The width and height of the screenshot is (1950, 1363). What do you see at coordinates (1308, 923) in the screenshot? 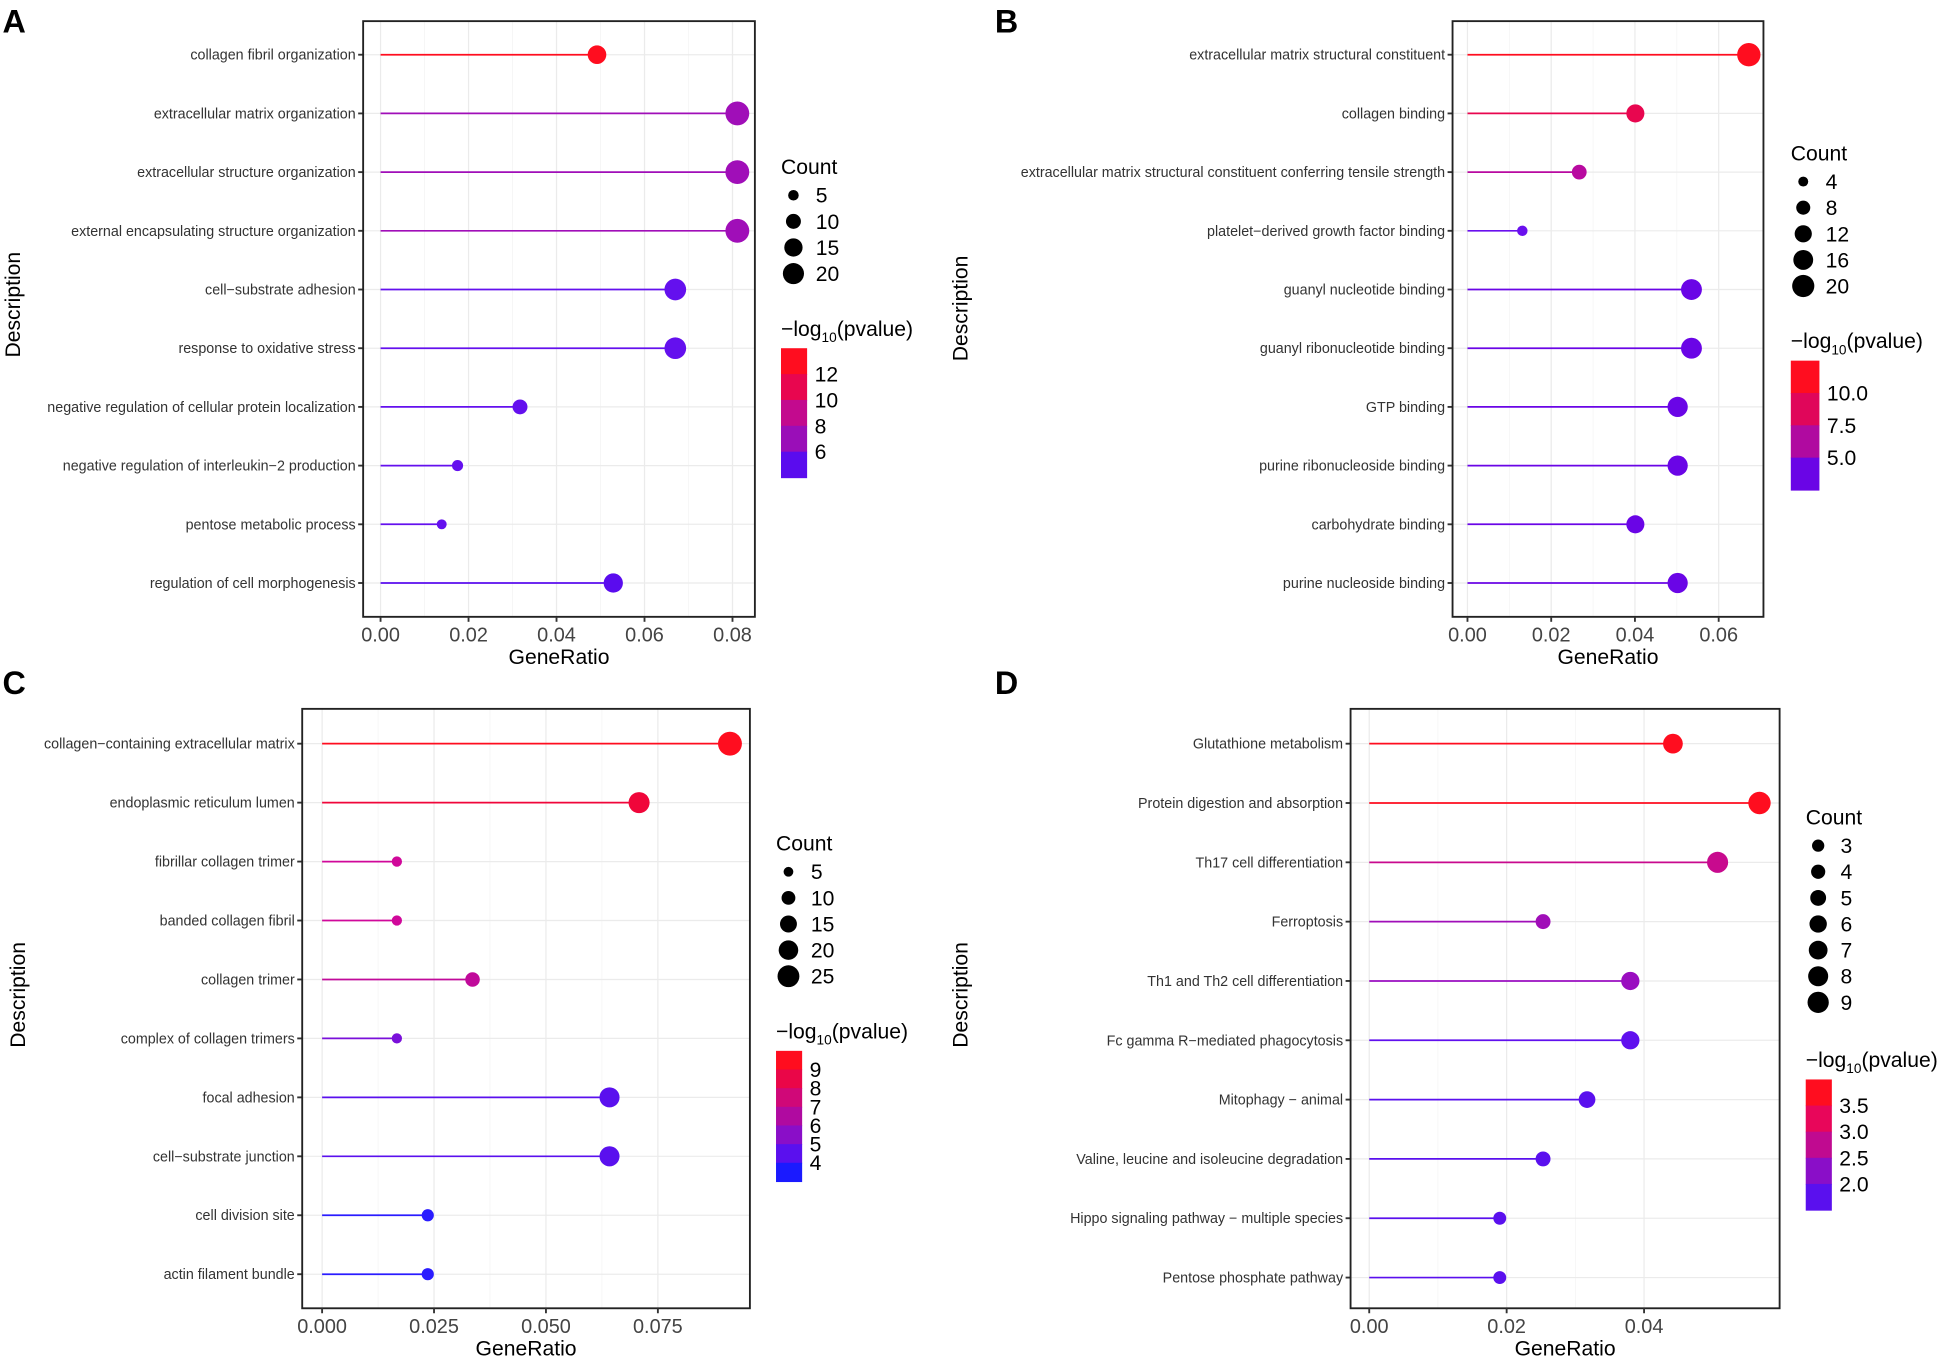
I see `y-tick-label: Ferroptosis` at bounding box center [1308, 923].